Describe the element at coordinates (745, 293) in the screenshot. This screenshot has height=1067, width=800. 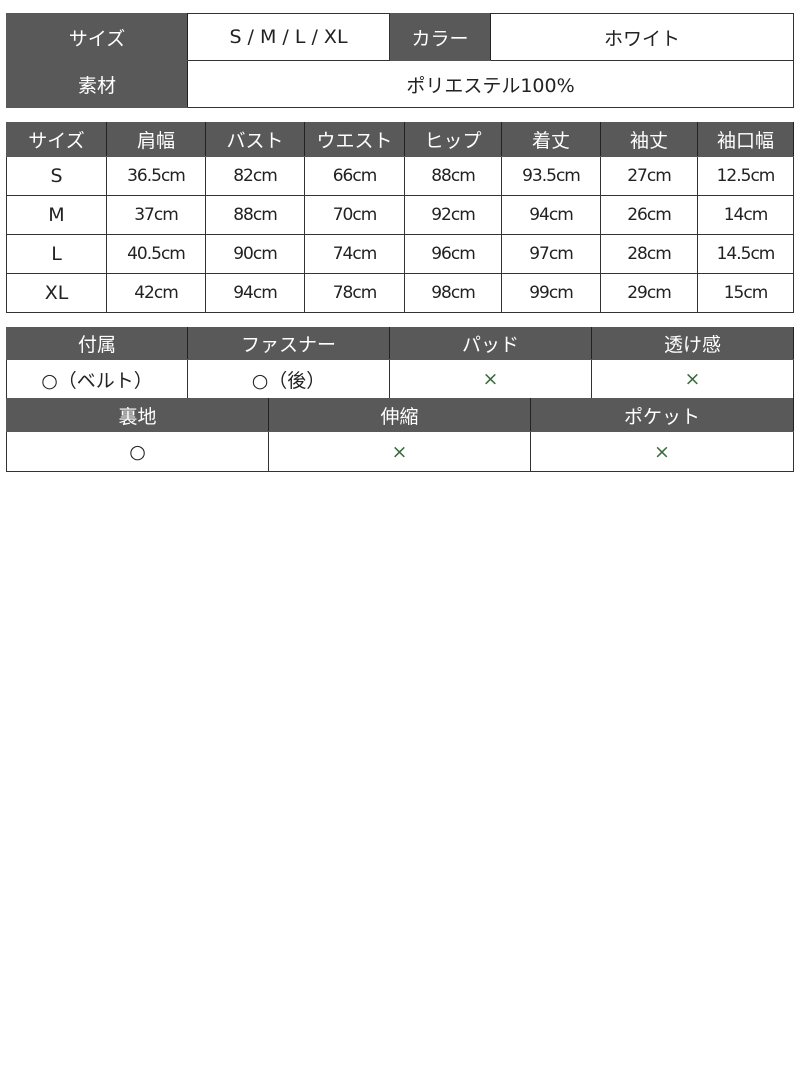
I see `measurement-cell: 15cm` at that location.